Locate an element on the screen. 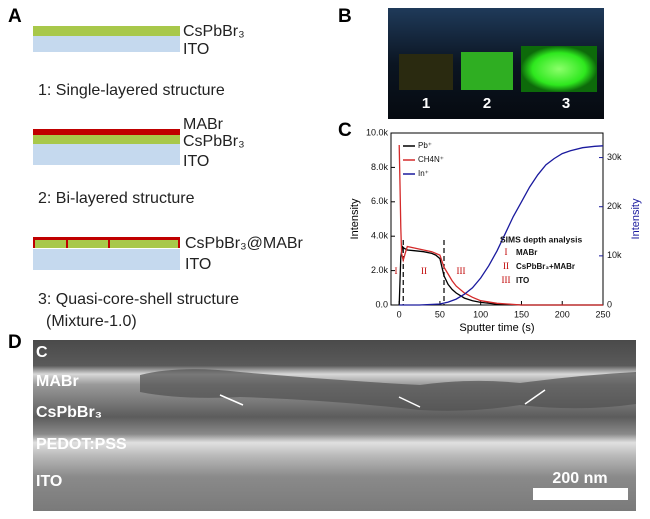 The width and height of the screenshot is (650, 519). y2-axis-label: Intensity is located at coordinates (636, 218).